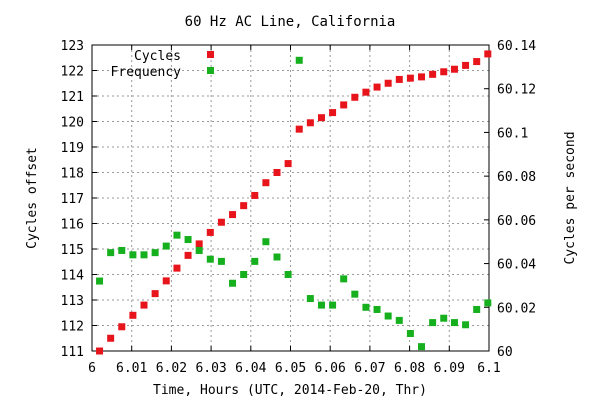 The height and width of the screenshot is (400, 600). Describe the element at coordinates (72, 327) in the screenshot. I see `y-tick-label: 112` at that location.